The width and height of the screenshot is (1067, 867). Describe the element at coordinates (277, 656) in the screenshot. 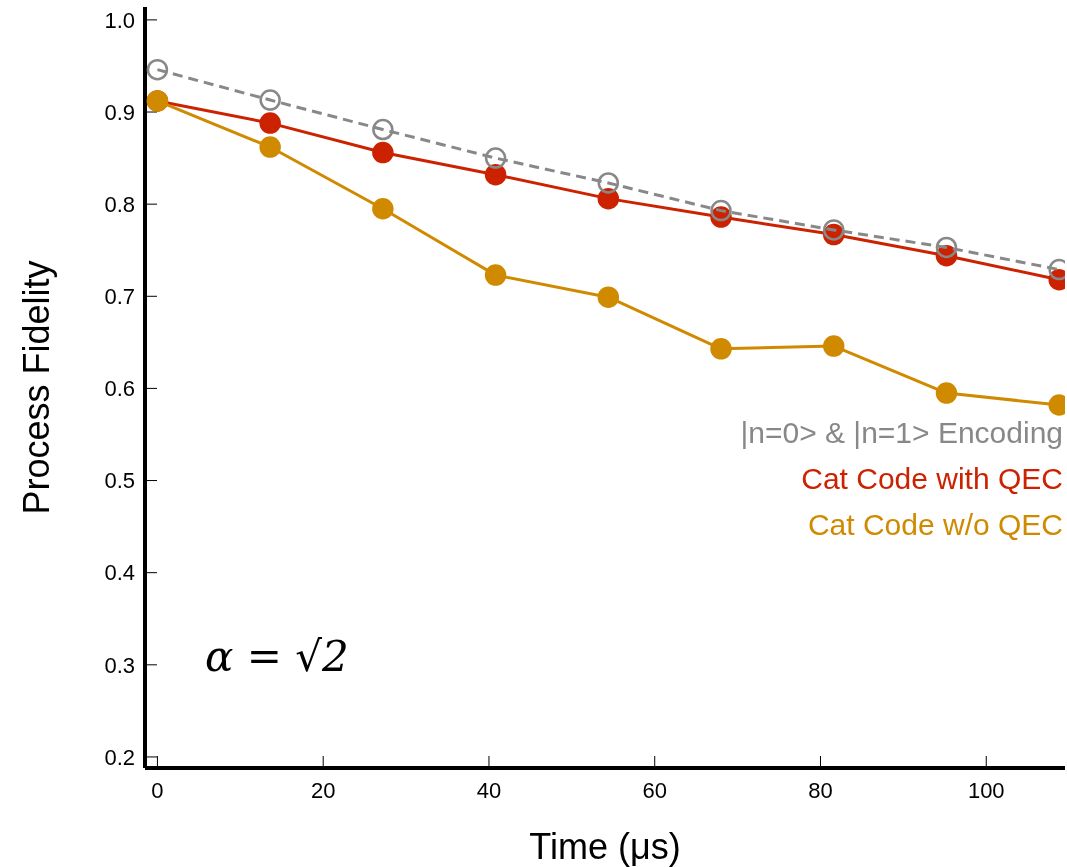

I see `annotation: α = √2` at that location.